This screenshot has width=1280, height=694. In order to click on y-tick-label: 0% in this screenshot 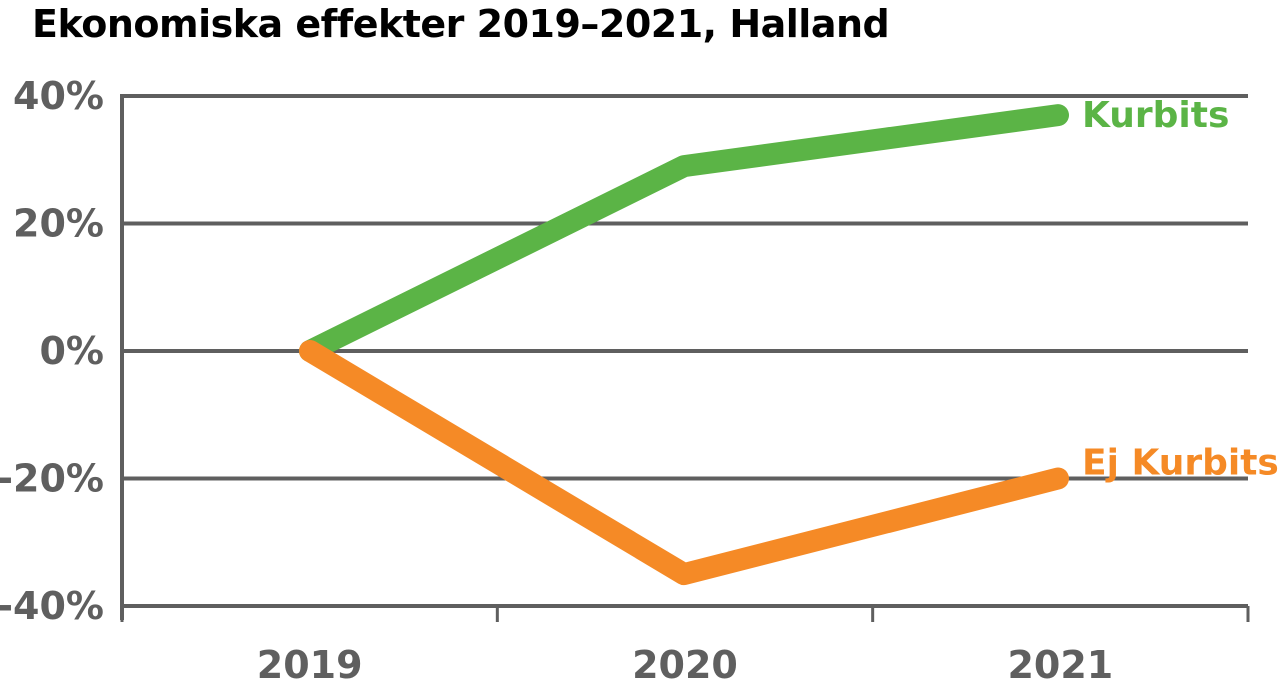, I will do `click(71, 351)`.